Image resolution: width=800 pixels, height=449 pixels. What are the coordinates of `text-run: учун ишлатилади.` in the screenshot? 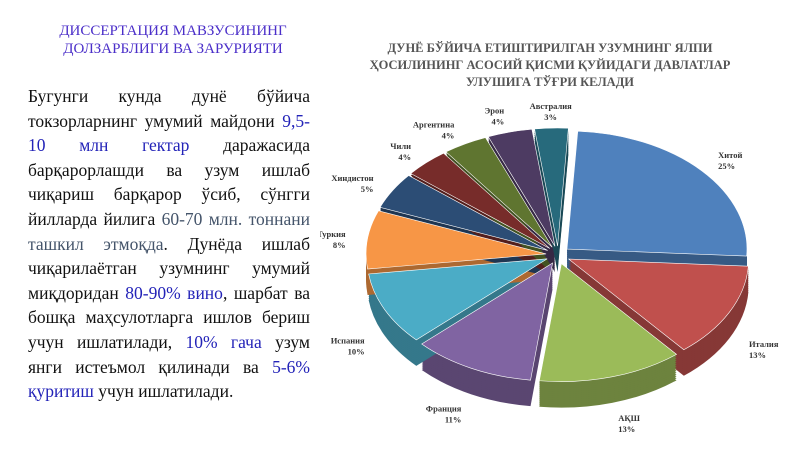 It's located at (163, 391).